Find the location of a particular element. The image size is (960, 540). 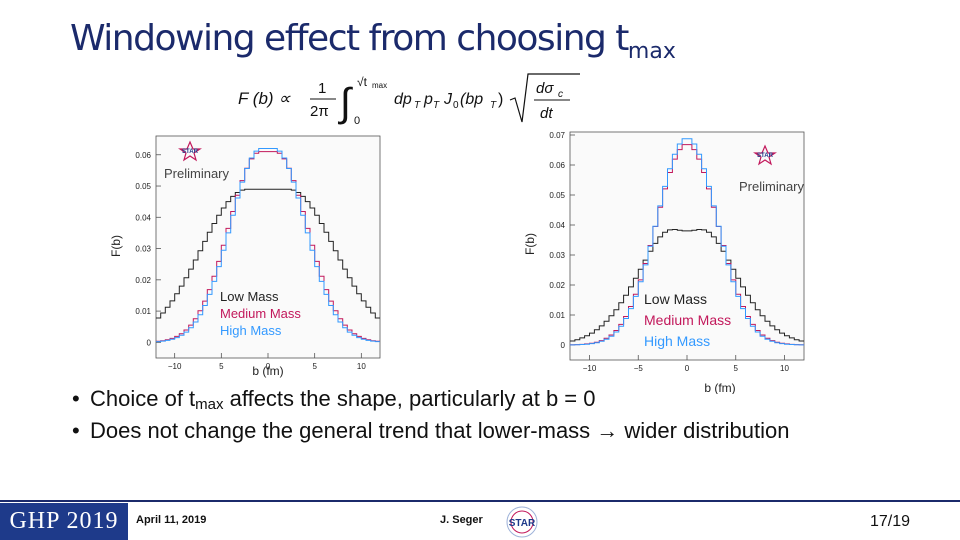

bullet-text-cont: affects the shape, particularly at b = 0 is located at coordinates (409, 398).